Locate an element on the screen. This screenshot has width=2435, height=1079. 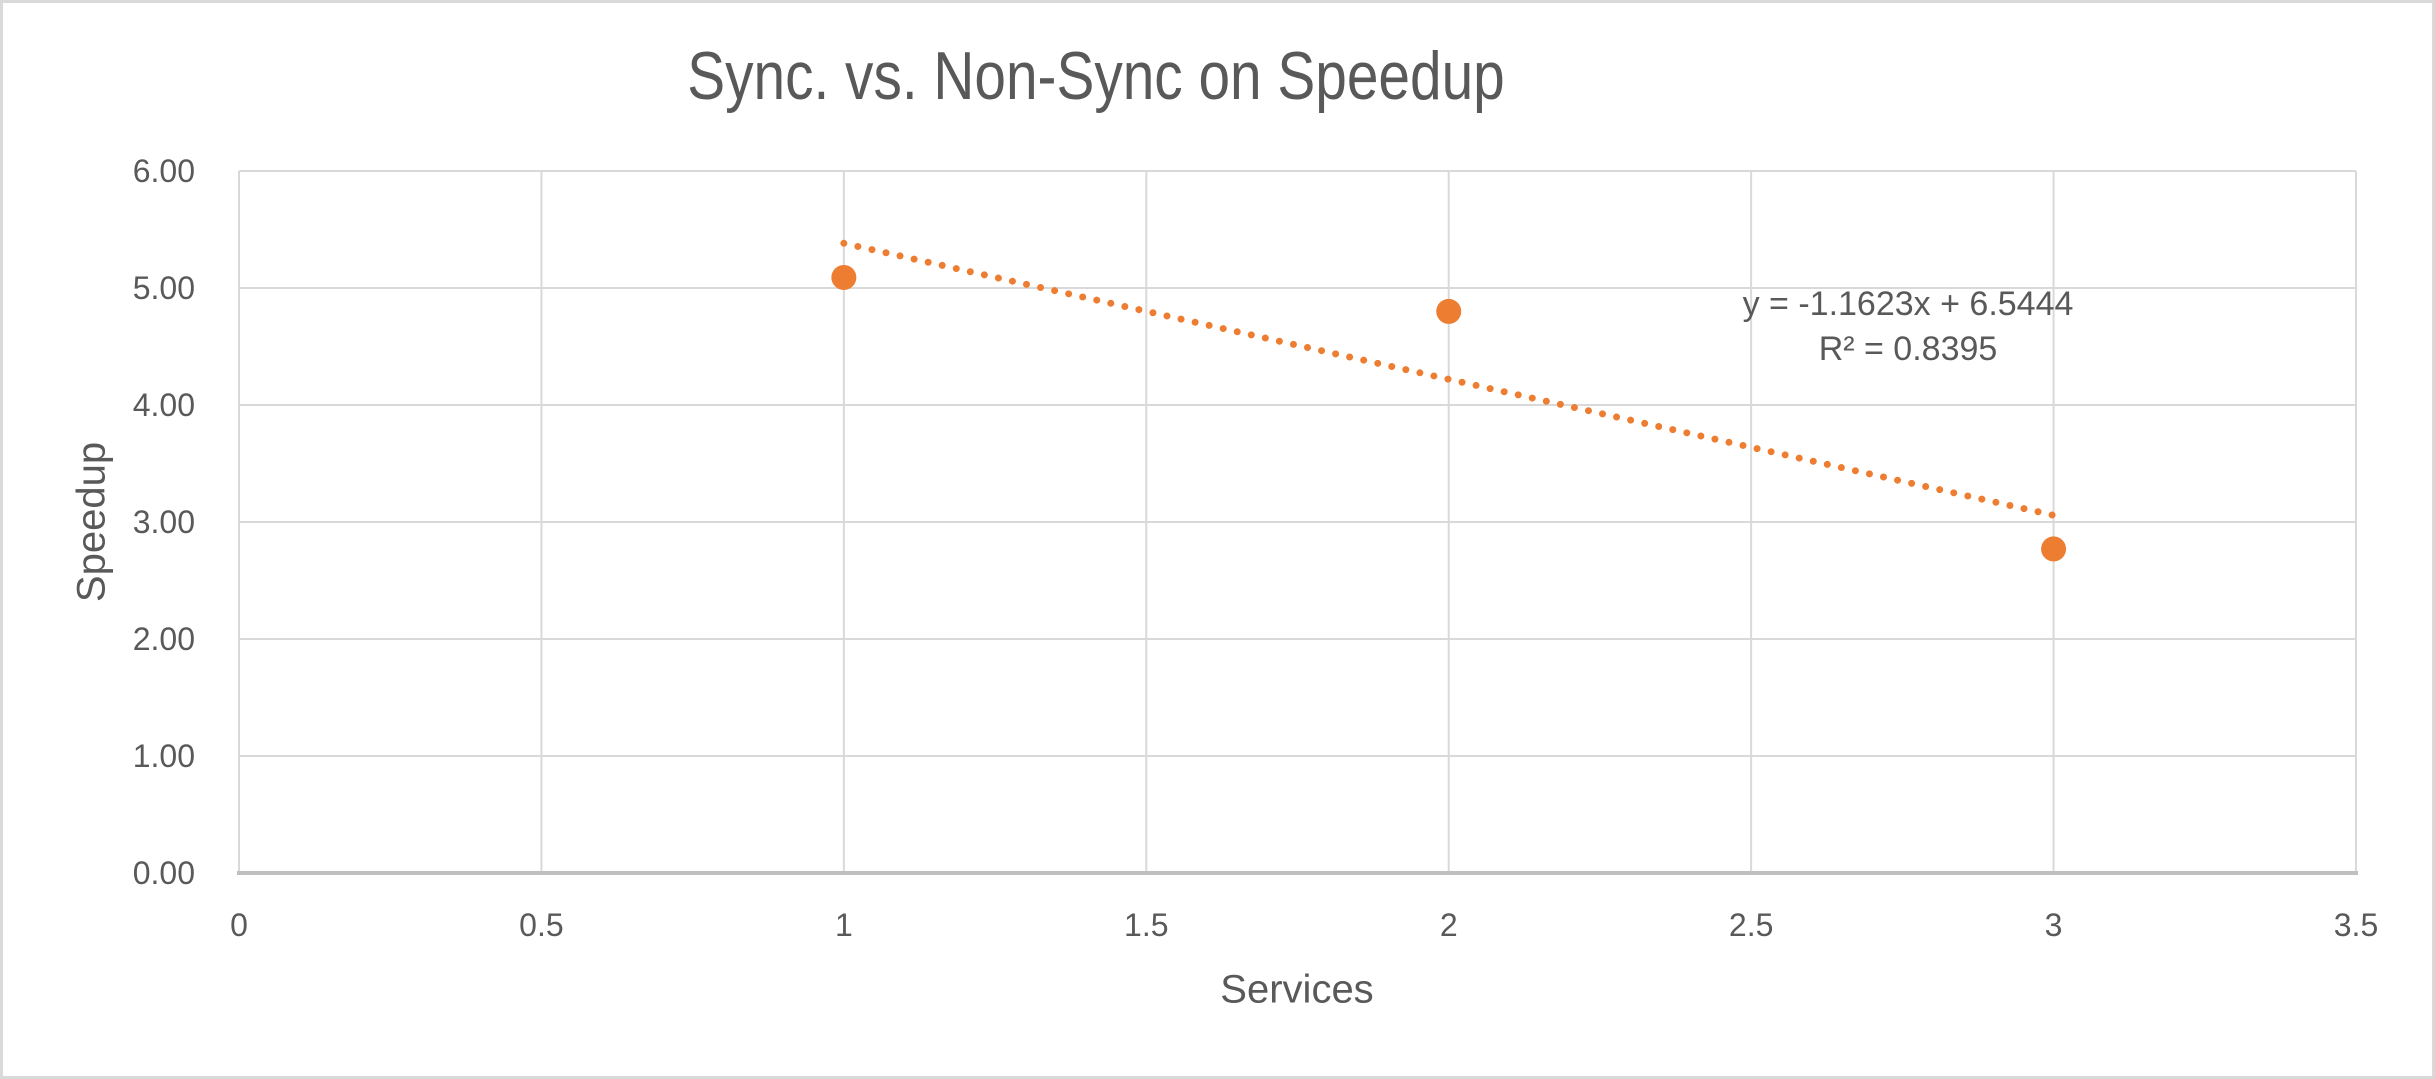
trendline-equation: y = -1.1623x + 6.5444 is located at coordinates (1908, 304).